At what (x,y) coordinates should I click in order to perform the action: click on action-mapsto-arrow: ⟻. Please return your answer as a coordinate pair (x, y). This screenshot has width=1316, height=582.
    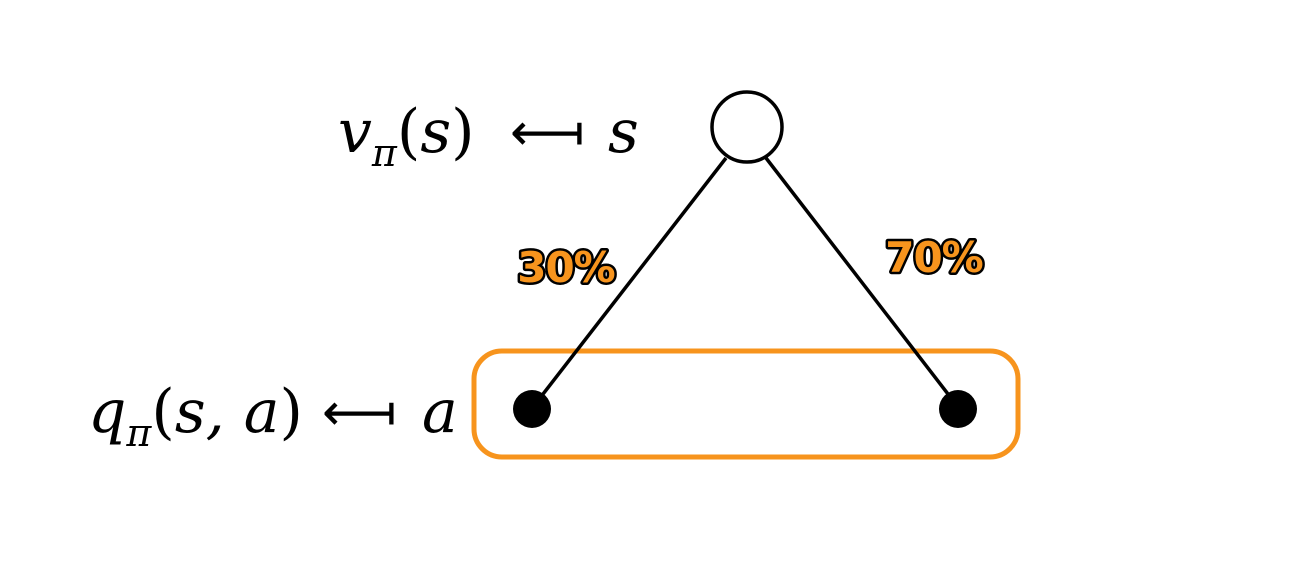
    Looking at the image, I should click on (359, 413).